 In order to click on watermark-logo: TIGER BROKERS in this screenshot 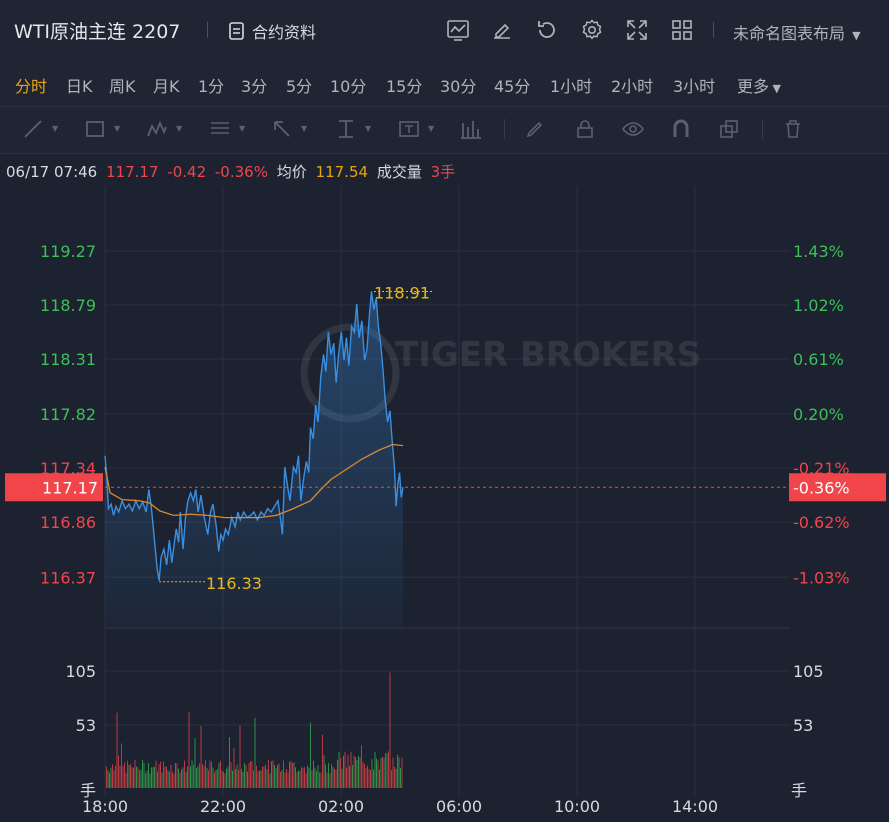, I will do `click(500, 373)`.